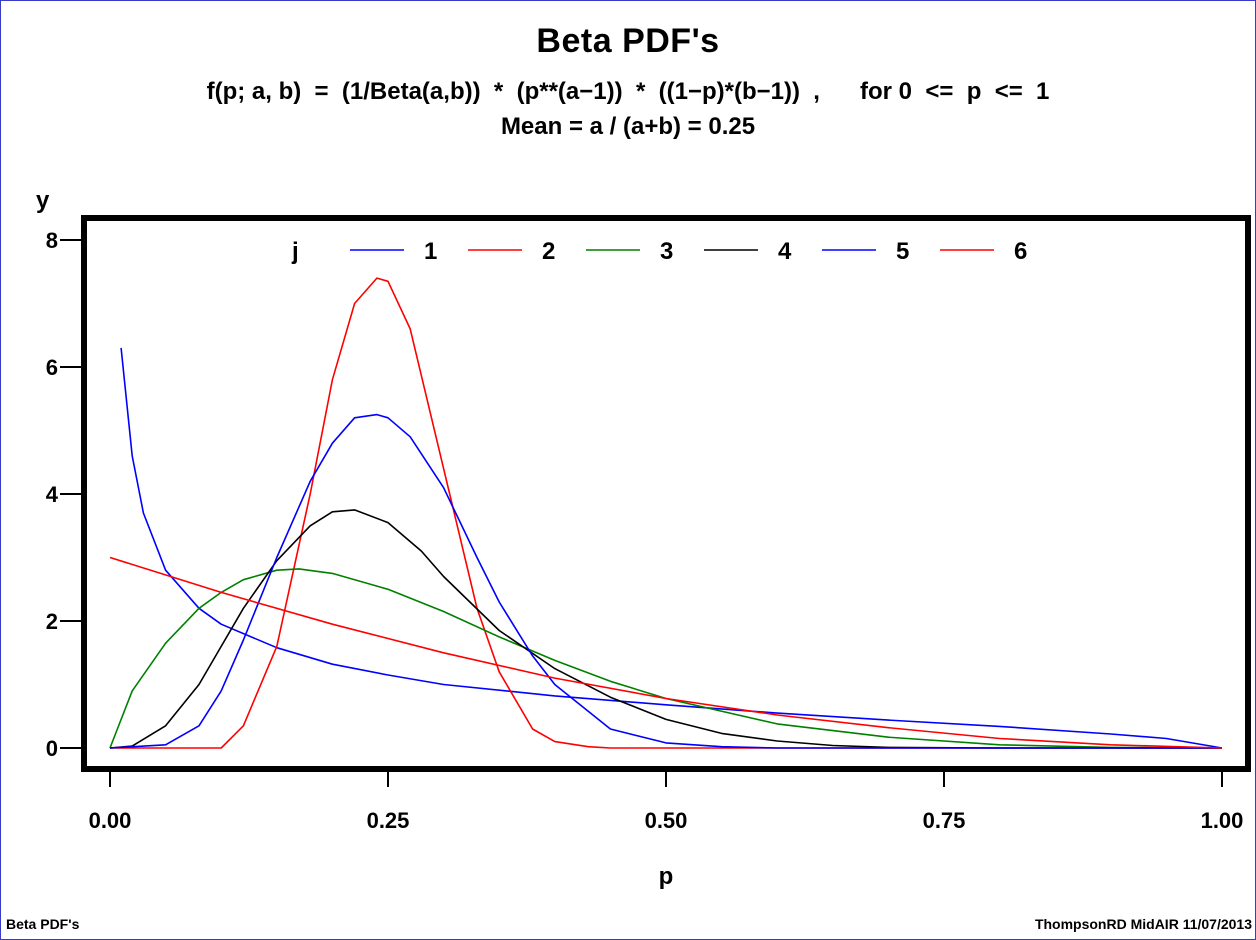 The width and height of the screenshot is (1256, 940). What do you see at coordinates (785, 251) in the screenshot?
I see `legend-label-4: 4` at bounding box center [785, 251].